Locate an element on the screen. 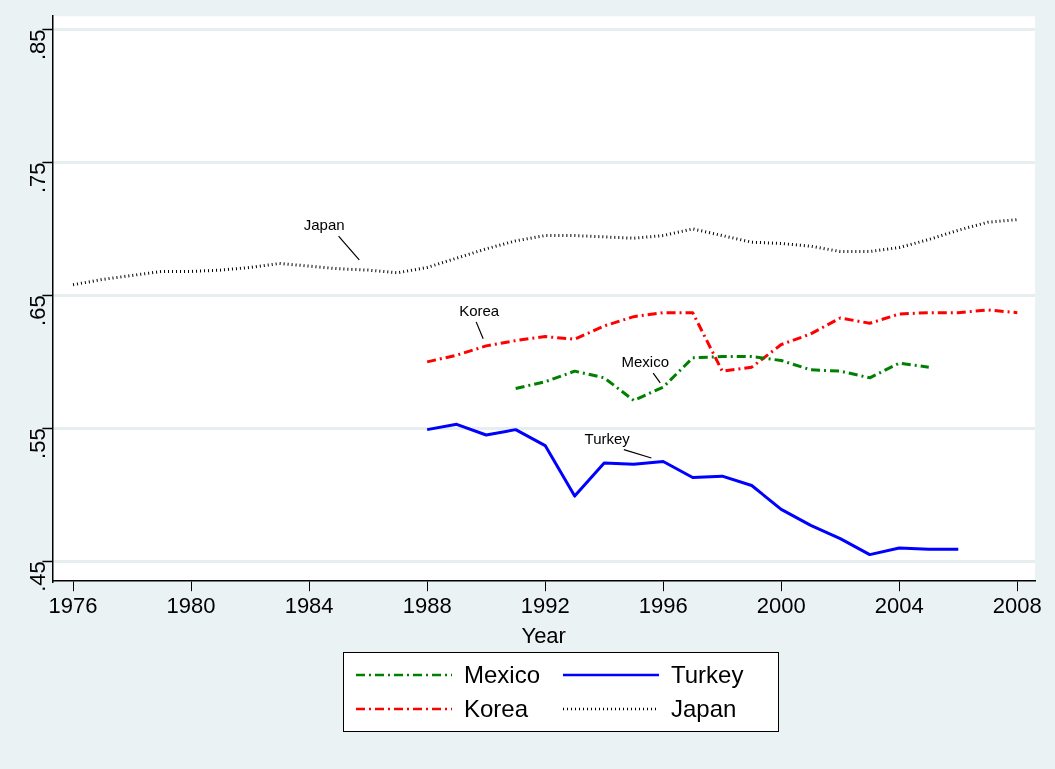 This screenshot has height=769, width=1055. x-tick-label: 1980 is located at coordinates (191, 606).